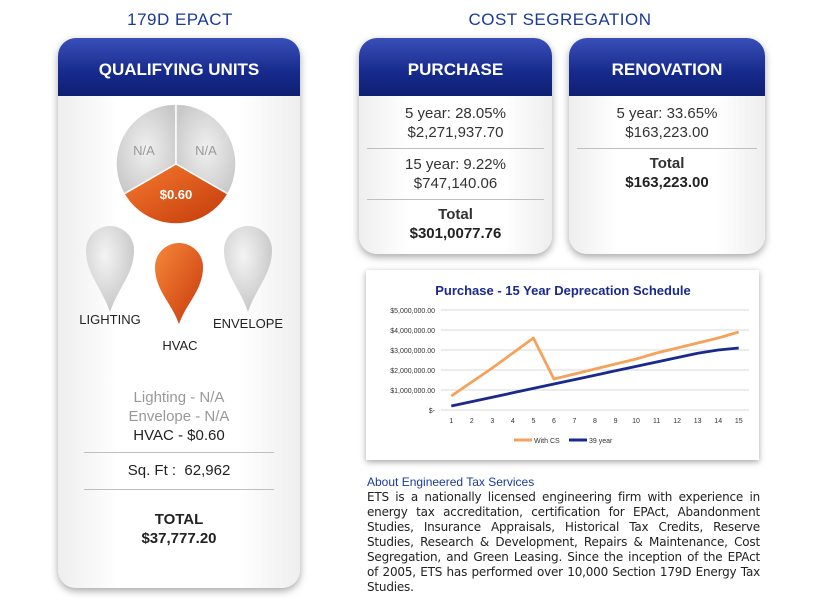 This screenshot has width=828, height=606. Describe the element at coordinates (455, 132) in the screenshot. I see `purchase-5yr-amount: $2,271,937.70` at that location.